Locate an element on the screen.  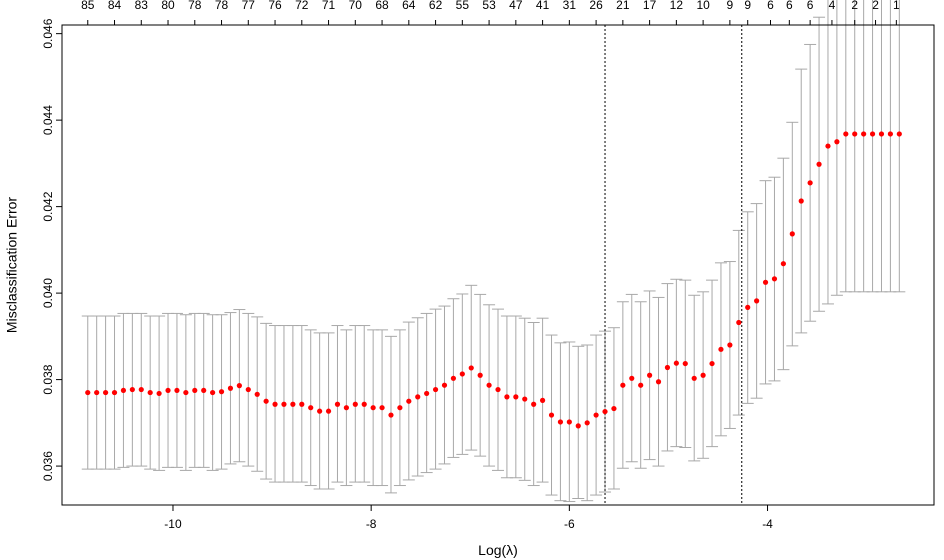
y-tick-label: 0.038 is located at coordinates (48, 379).